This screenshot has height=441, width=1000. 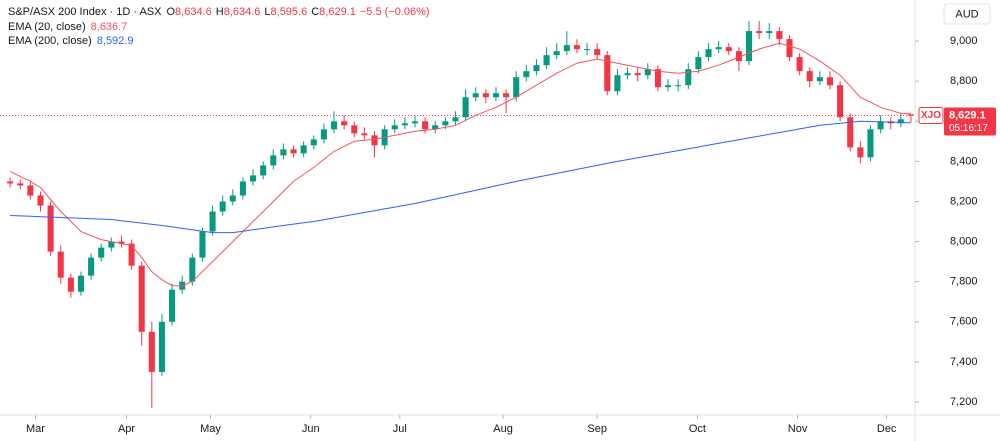 I want to click on last-price-label: 8,629.1, so click(x=967, y=115).